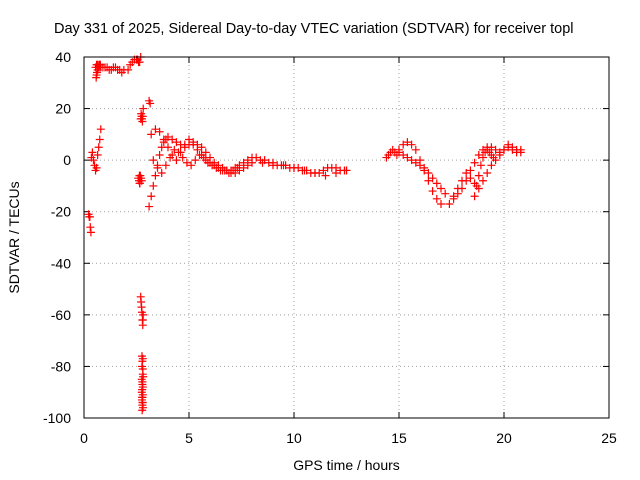 Image resolution: width=640 pixels, height=480 pixels. What do you see at coordinates (57, 418) in the screenshot?
I see `y-tick-label: -100` at bounding box center [57, 418].